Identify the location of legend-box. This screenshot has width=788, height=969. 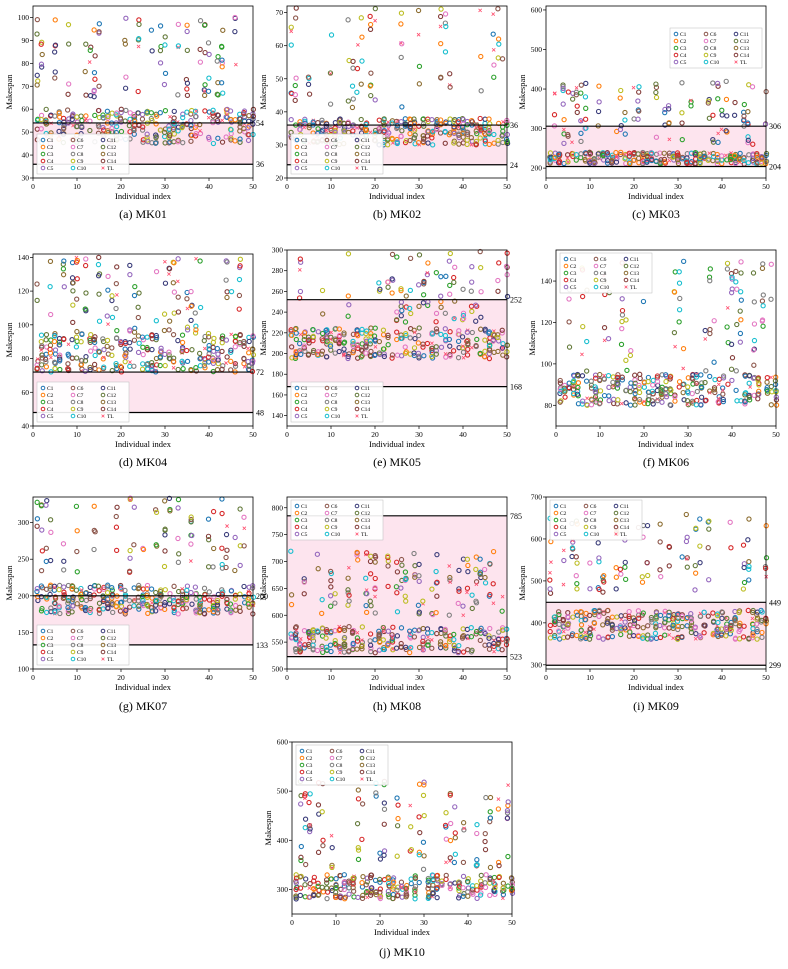
(337, 154).